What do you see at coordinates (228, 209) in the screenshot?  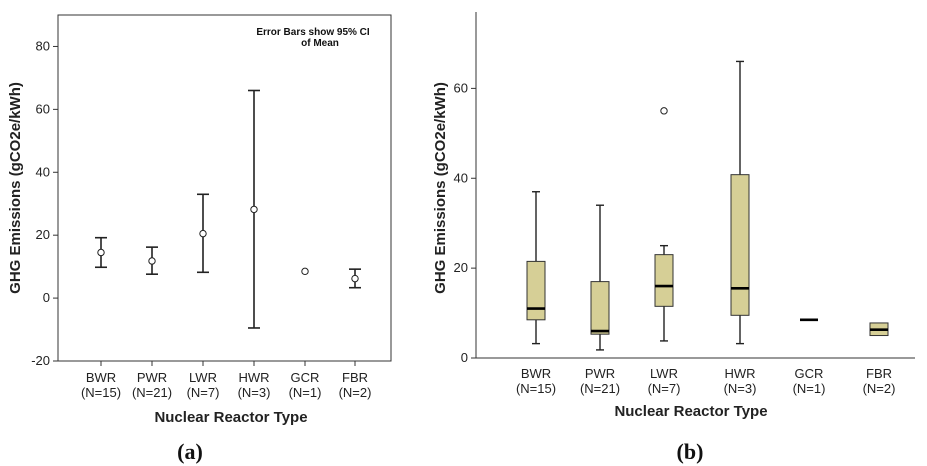 I see `panel-a-marks` at bounding box center [228, 209].